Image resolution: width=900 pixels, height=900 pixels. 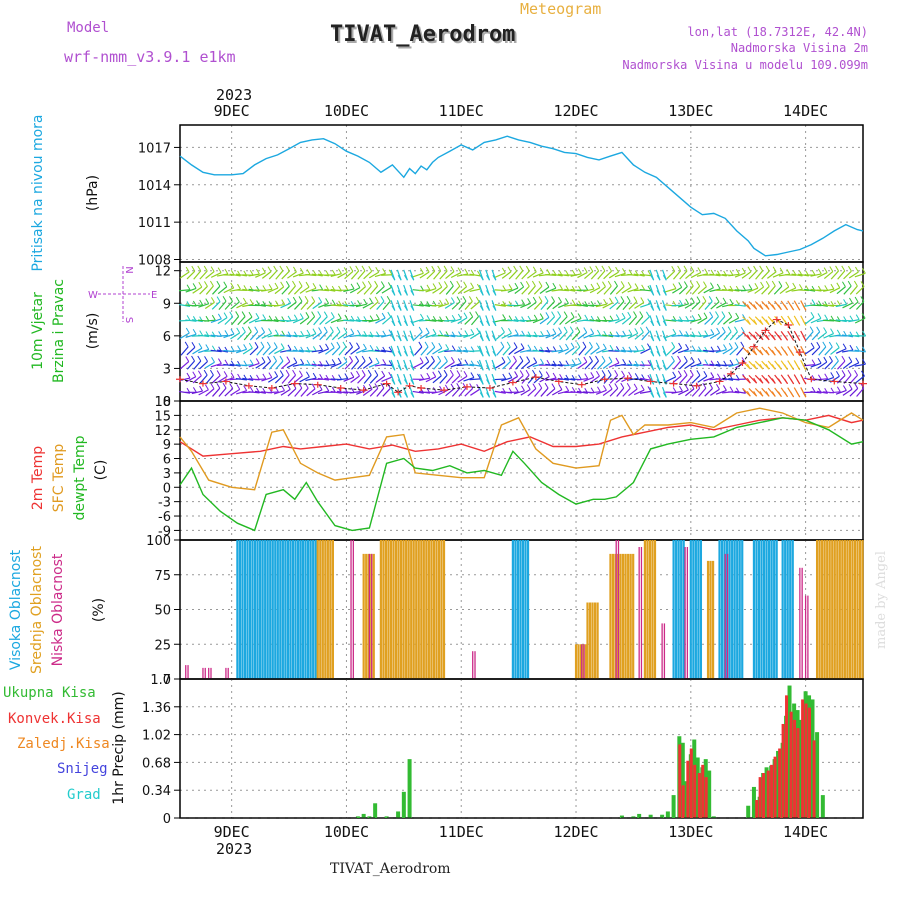 I want to click on temp-dewpt-label: dewpt Temp, so click(x=80, y=477).